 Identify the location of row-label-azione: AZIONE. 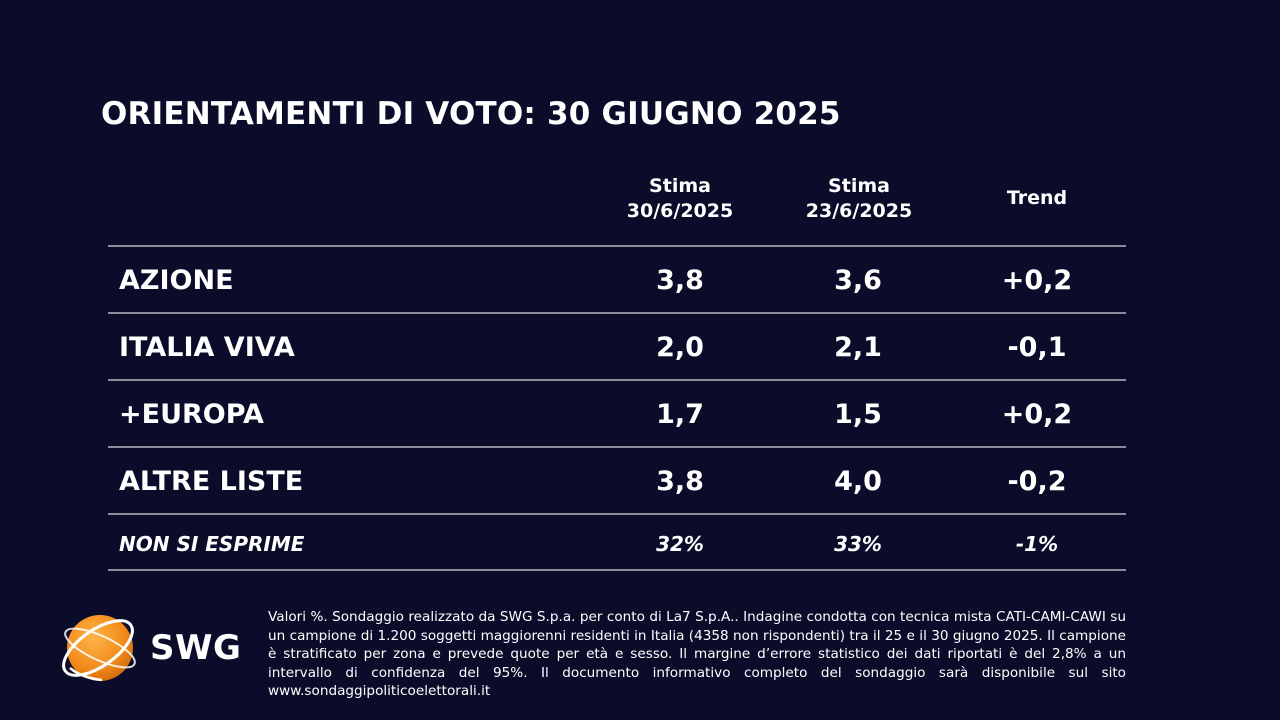
(176, 280).